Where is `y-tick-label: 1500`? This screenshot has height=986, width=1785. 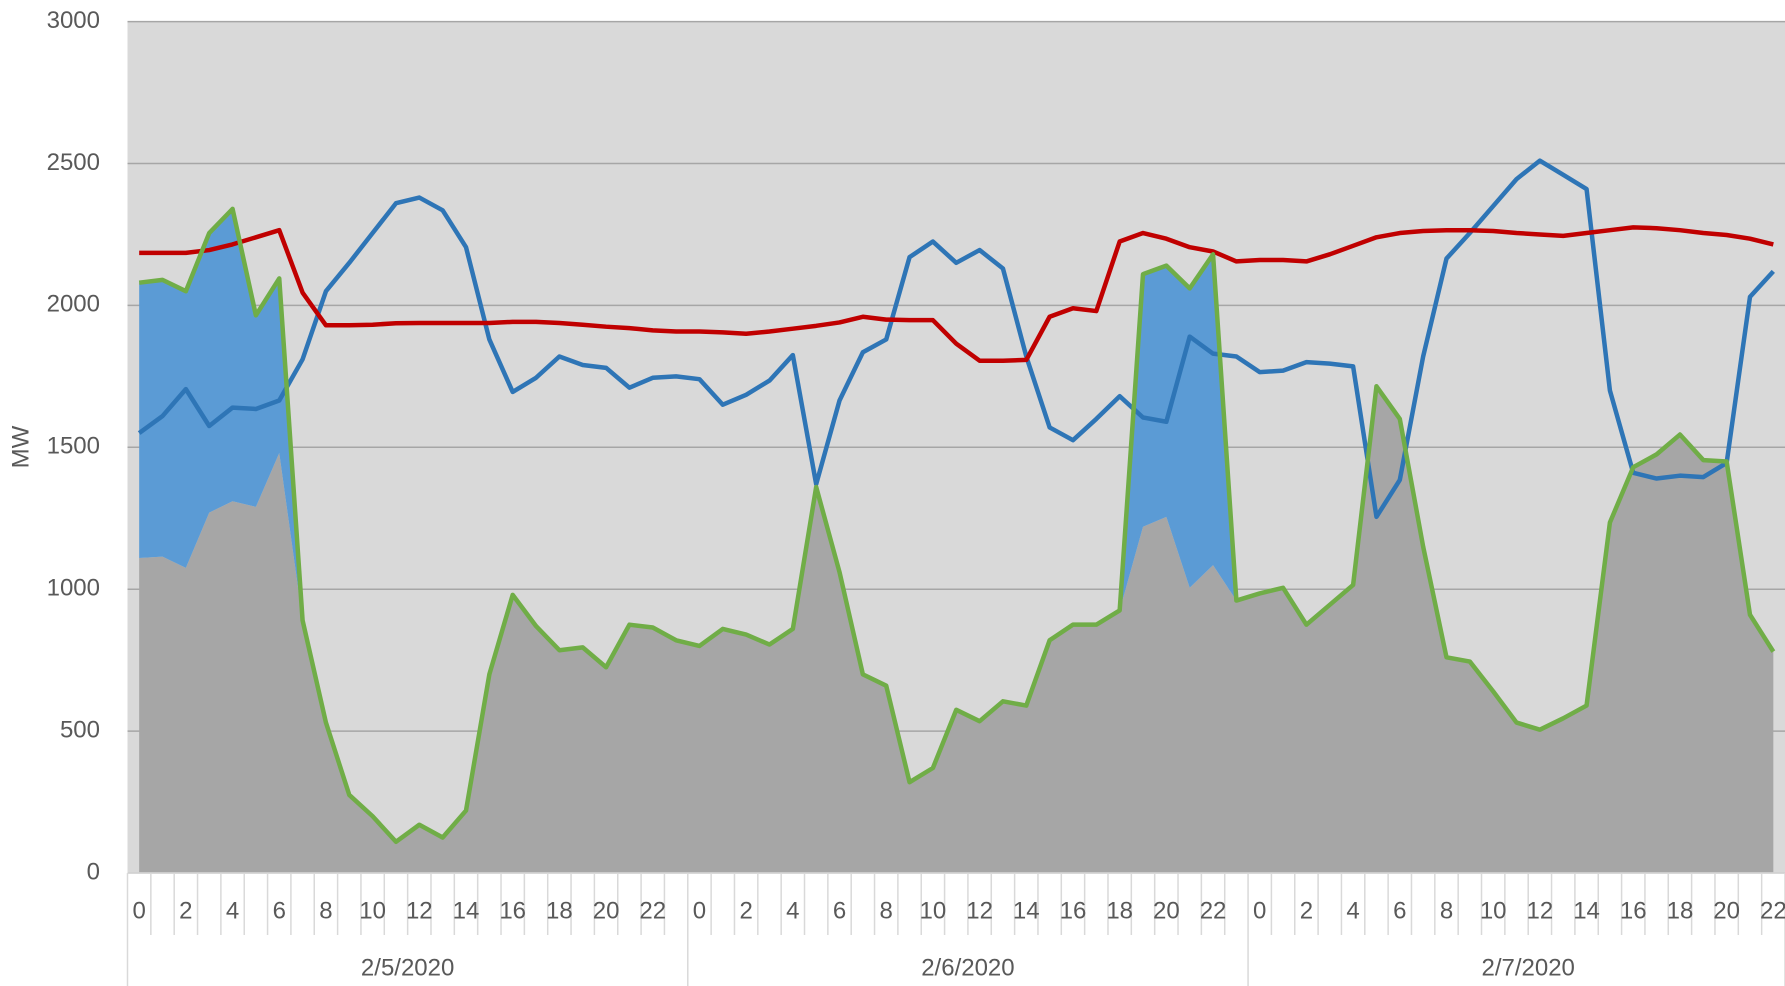 y-tick-label: 1500 is located at coordinates (73, 446).